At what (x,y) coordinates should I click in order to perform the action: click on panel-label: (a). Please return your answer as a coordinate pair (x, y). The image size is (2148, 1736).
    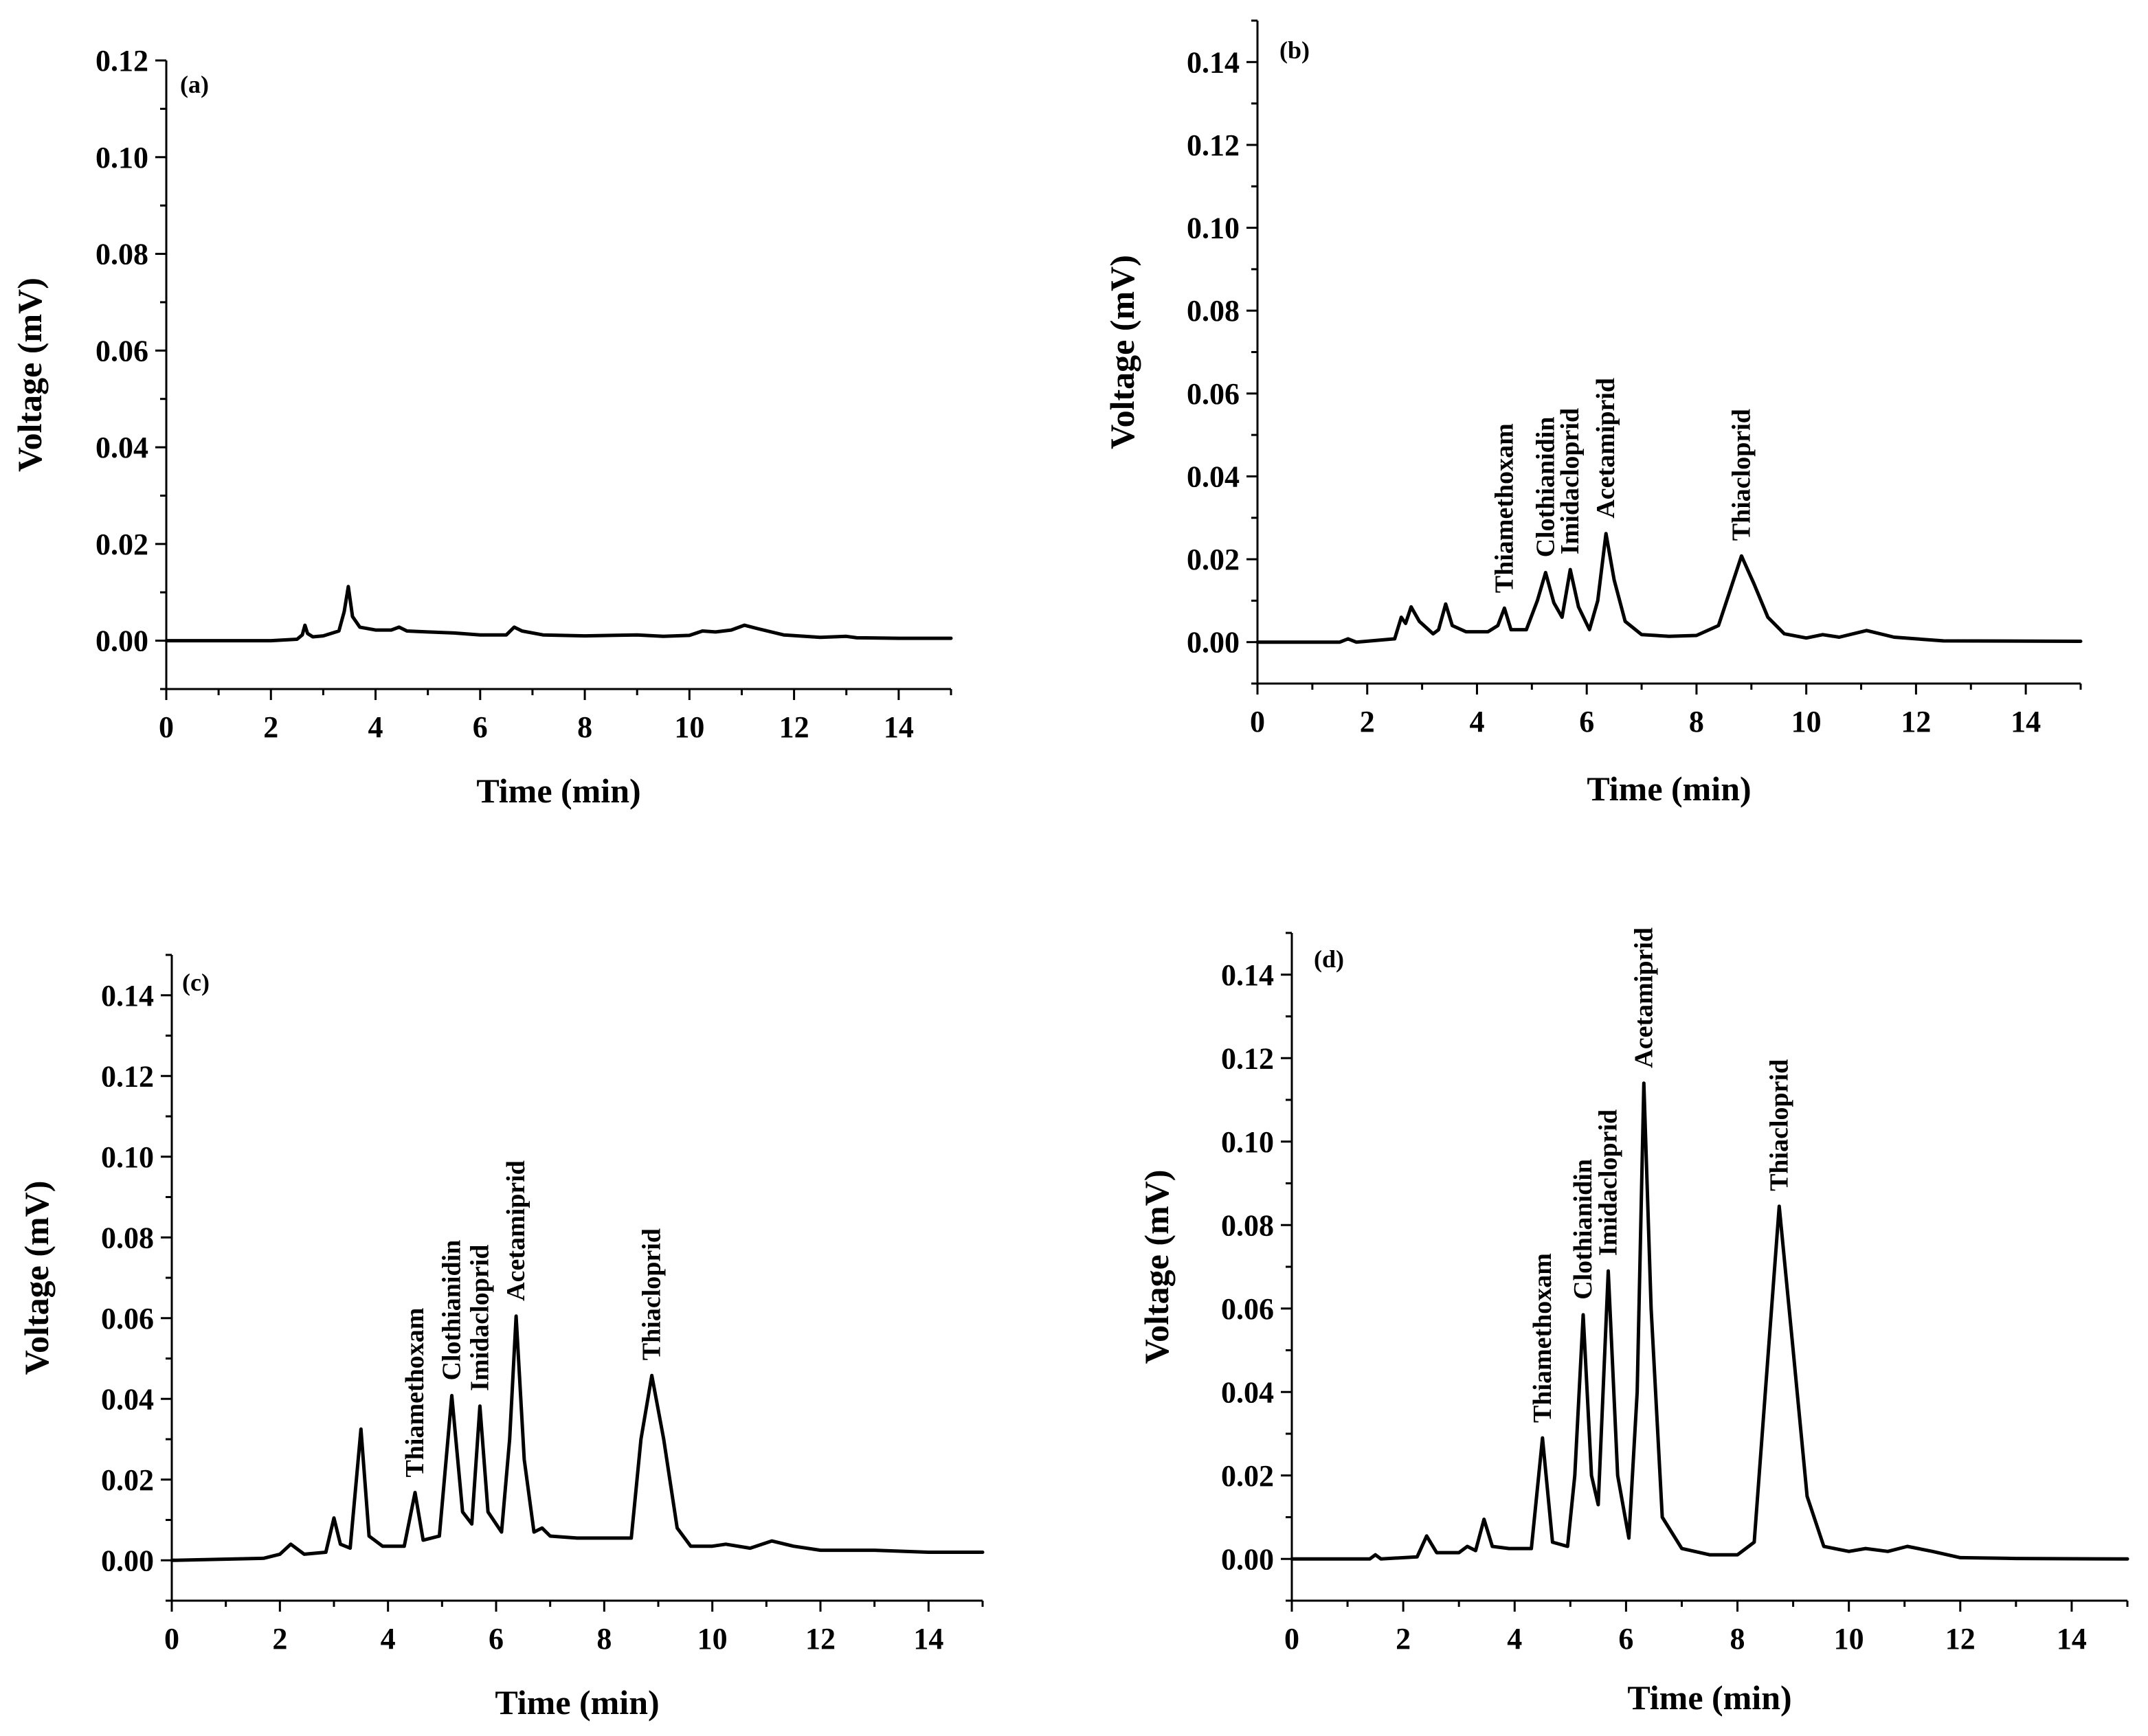
    Looking at the image, I should click on (194, 84).